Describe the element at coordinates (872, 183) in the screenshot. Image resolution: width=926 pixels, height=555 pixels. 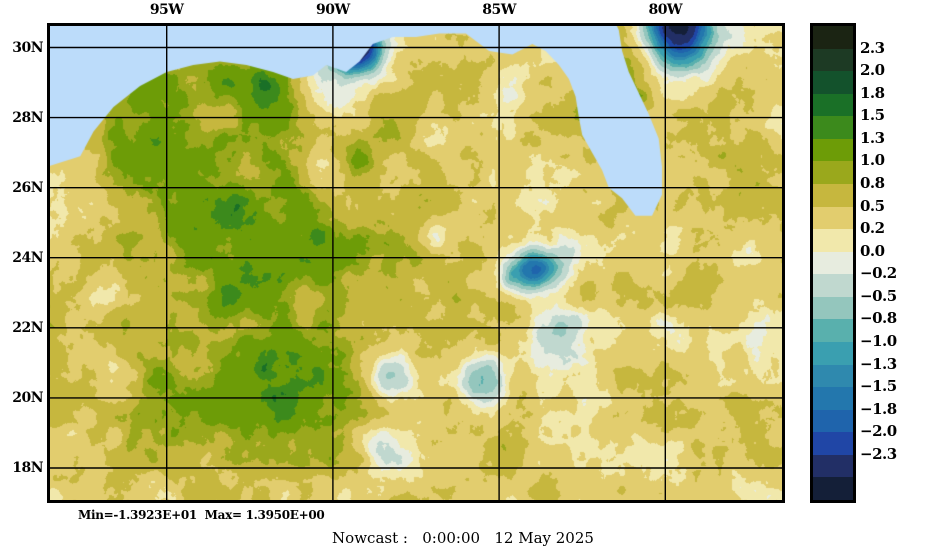
I see `colorbar-tick-label: 0.8` at that location.